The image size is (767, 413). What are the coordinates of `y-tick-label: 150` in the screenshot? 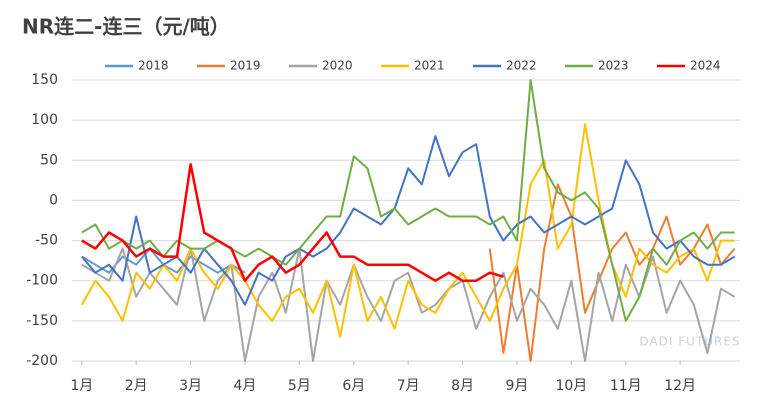 It's located at (44, 80).